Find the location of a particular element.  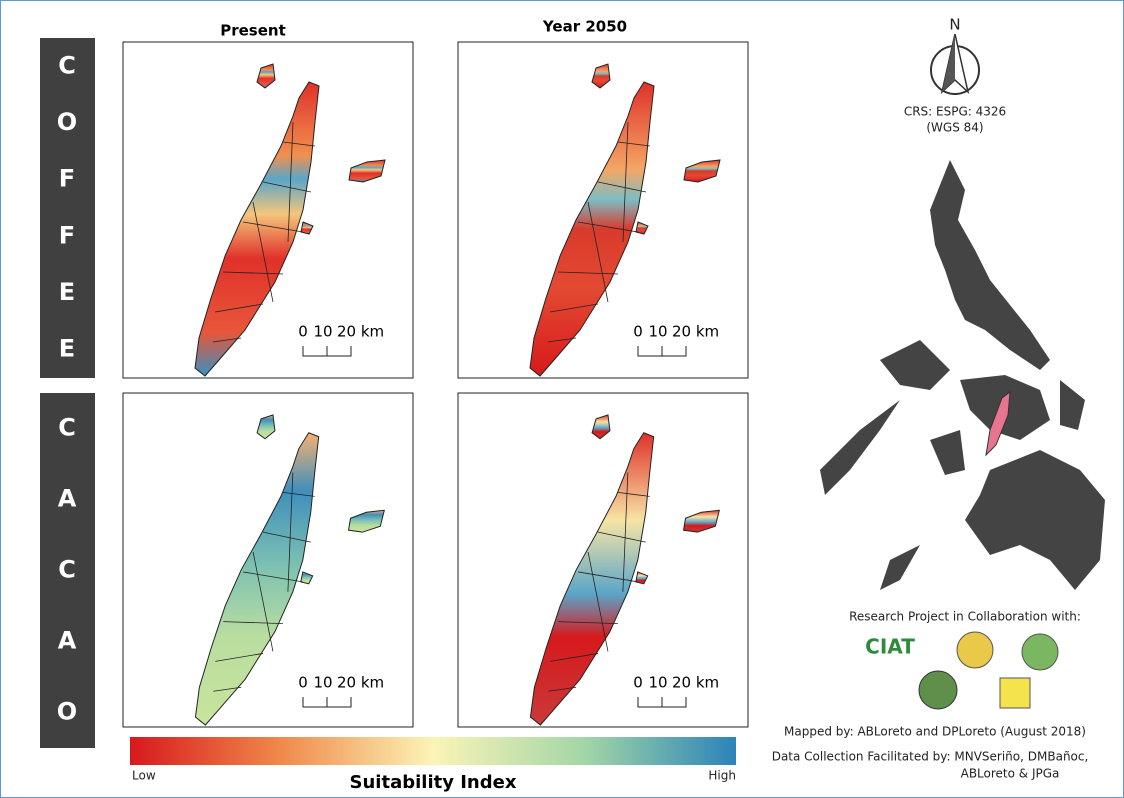

crs: (WGS 84) is located at coordinates (954, 128).